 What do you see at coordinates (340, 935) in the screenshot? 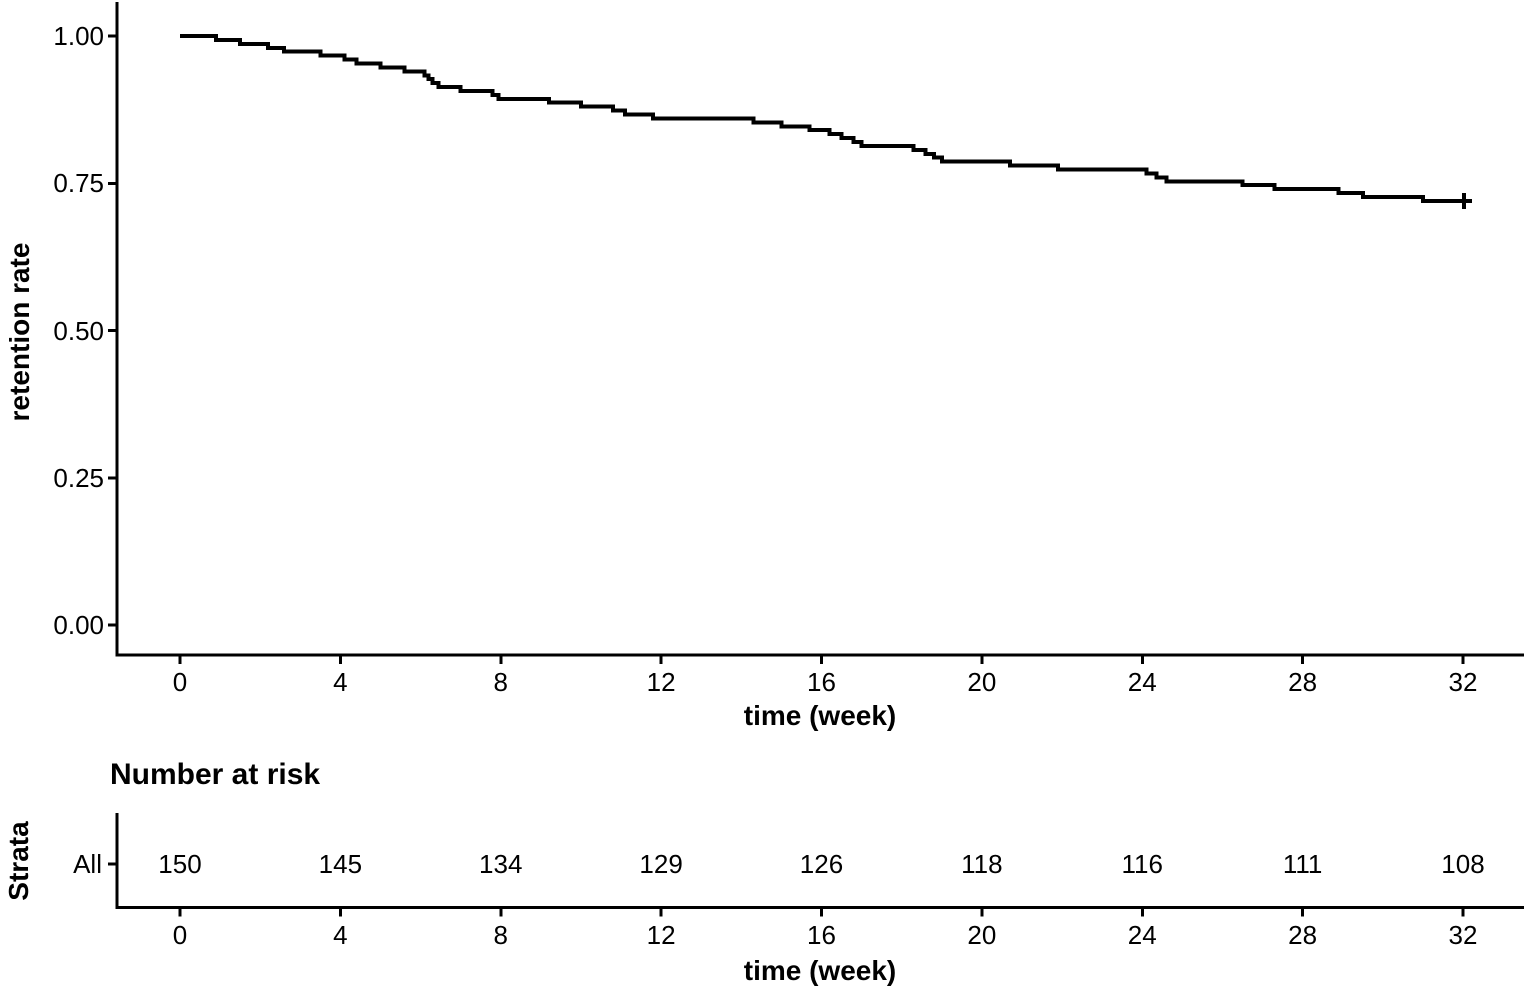
I see `risk-x-tick-label: 4` at bounding box center [340, 935].